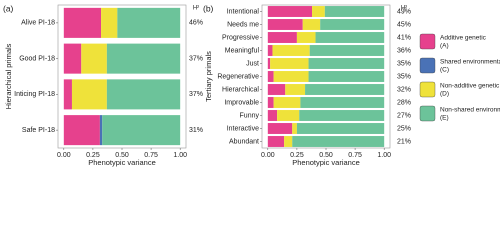  Describe the element at coordinates (252, 63) in the screenshot. I see `y-tick-label: Just` at that location.